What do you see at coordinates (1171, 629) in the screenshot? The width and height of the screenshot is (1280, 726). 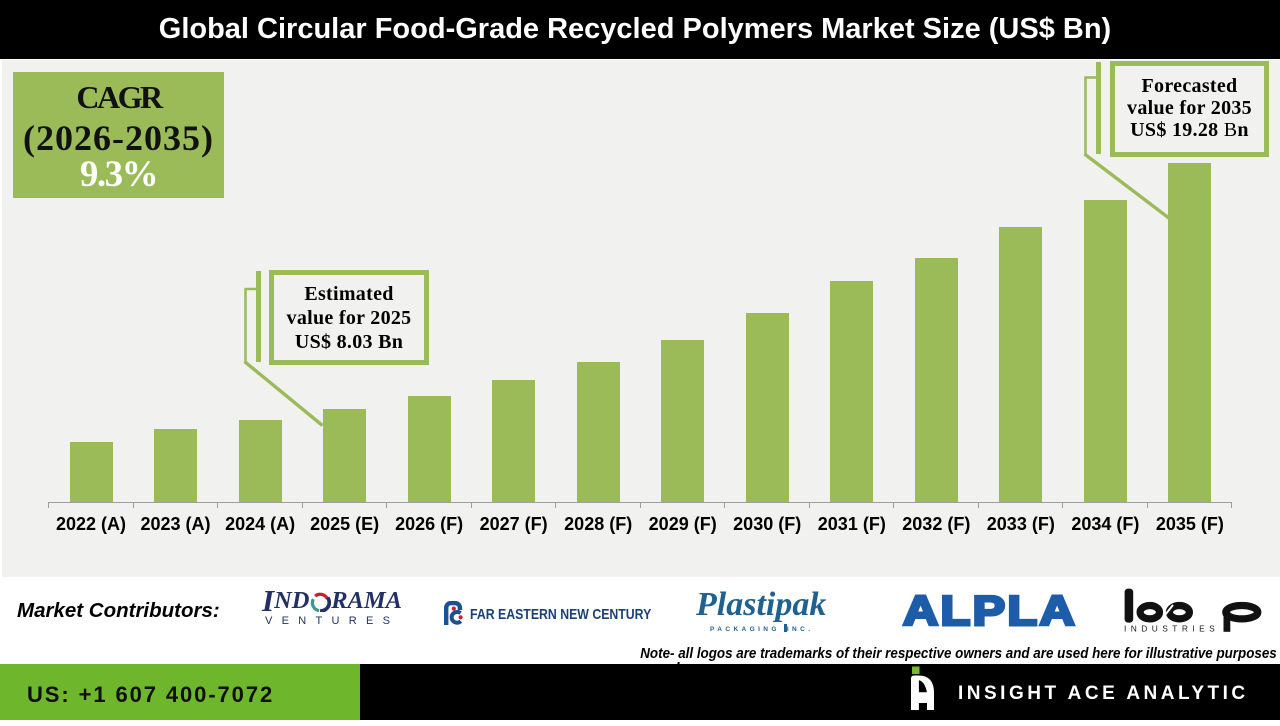 I see `svg-text: INDUSTRIES` at bounding box center [1171, 629].